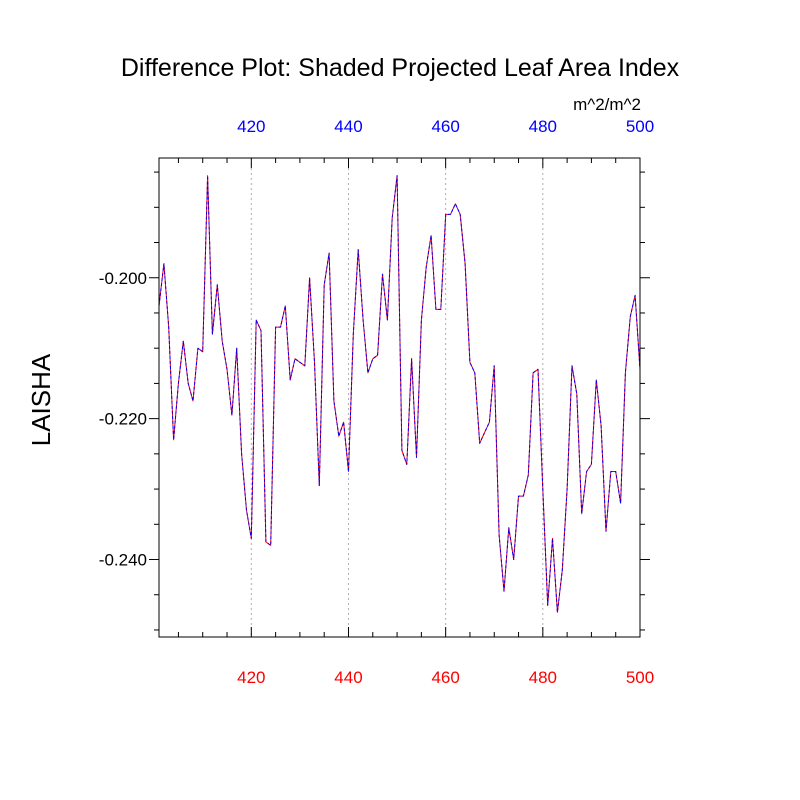 Image resolution: width=800 pixels, height=800 pixels. What do you see at coordinates (445, 677) in the screenshot?
I see `x-tick-label-bottom-2: 460` at bounding box center [445, 677].